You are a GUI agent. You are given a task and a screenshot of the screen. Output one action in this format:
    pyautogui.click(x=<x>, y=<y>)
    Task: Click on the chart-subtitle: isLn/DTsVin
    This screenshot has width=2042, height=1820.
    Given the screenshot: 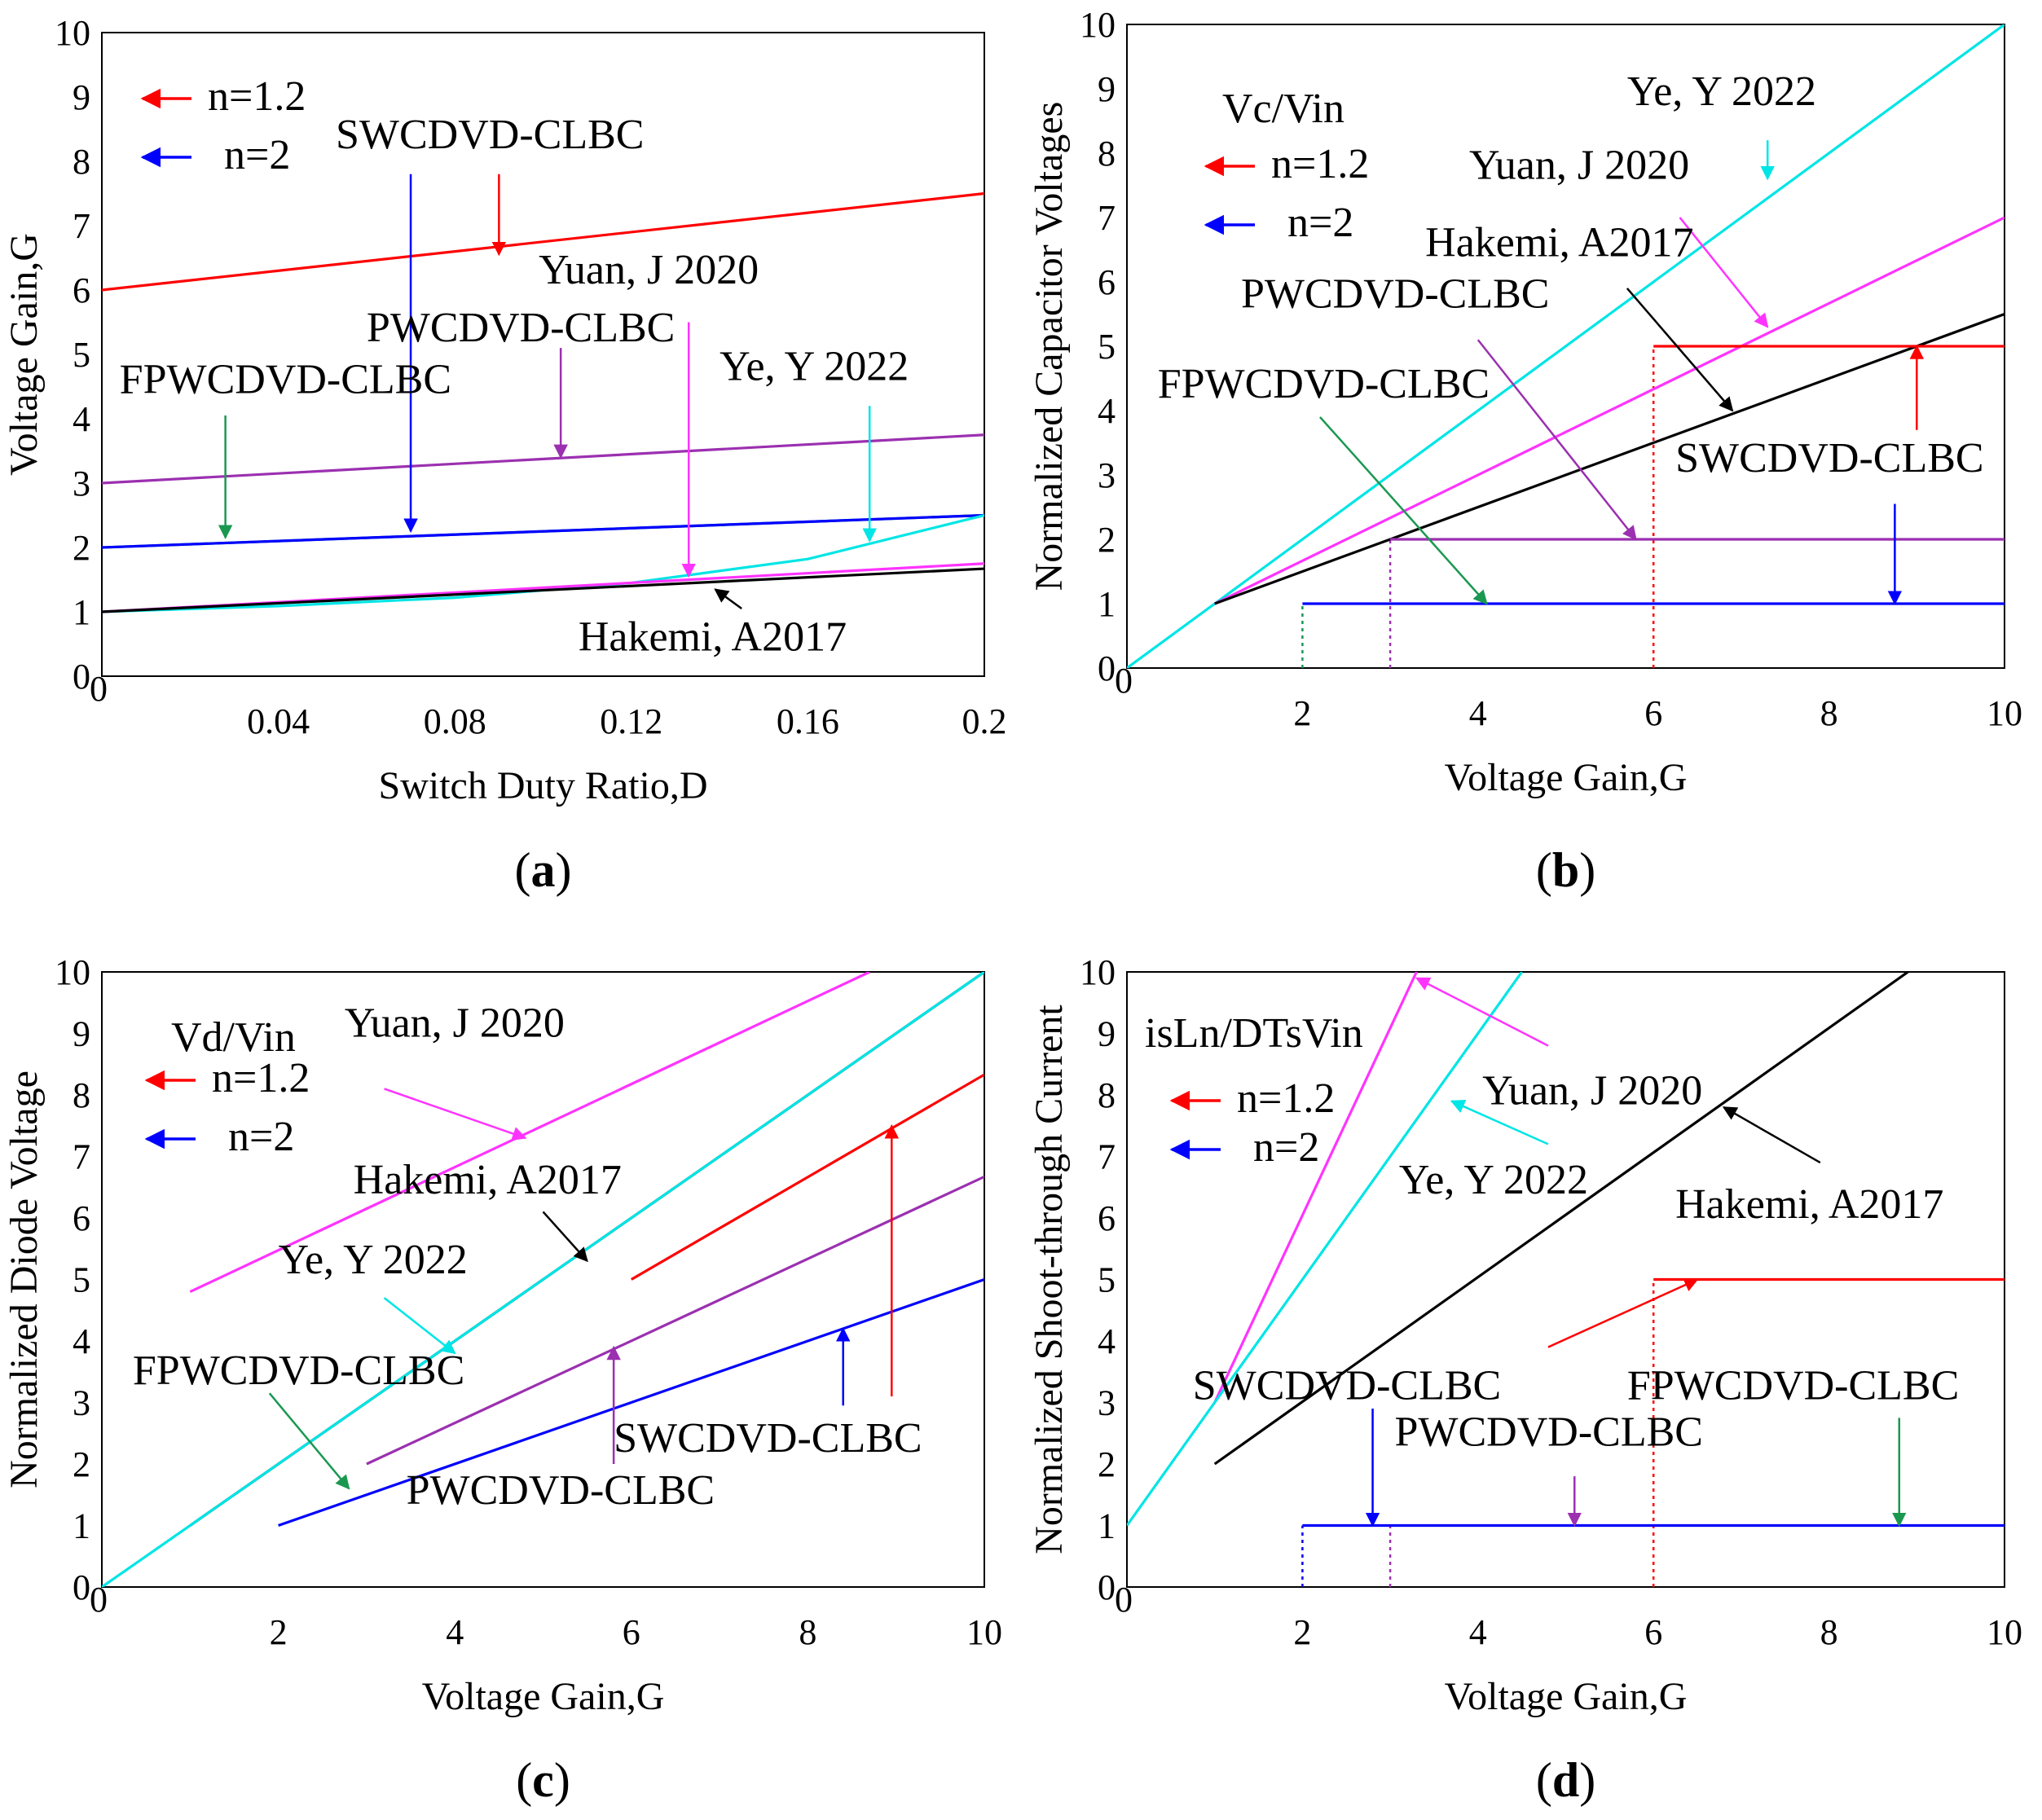 What is the action you would take?
    pyautogui.click(x=1254, y=1033)
    